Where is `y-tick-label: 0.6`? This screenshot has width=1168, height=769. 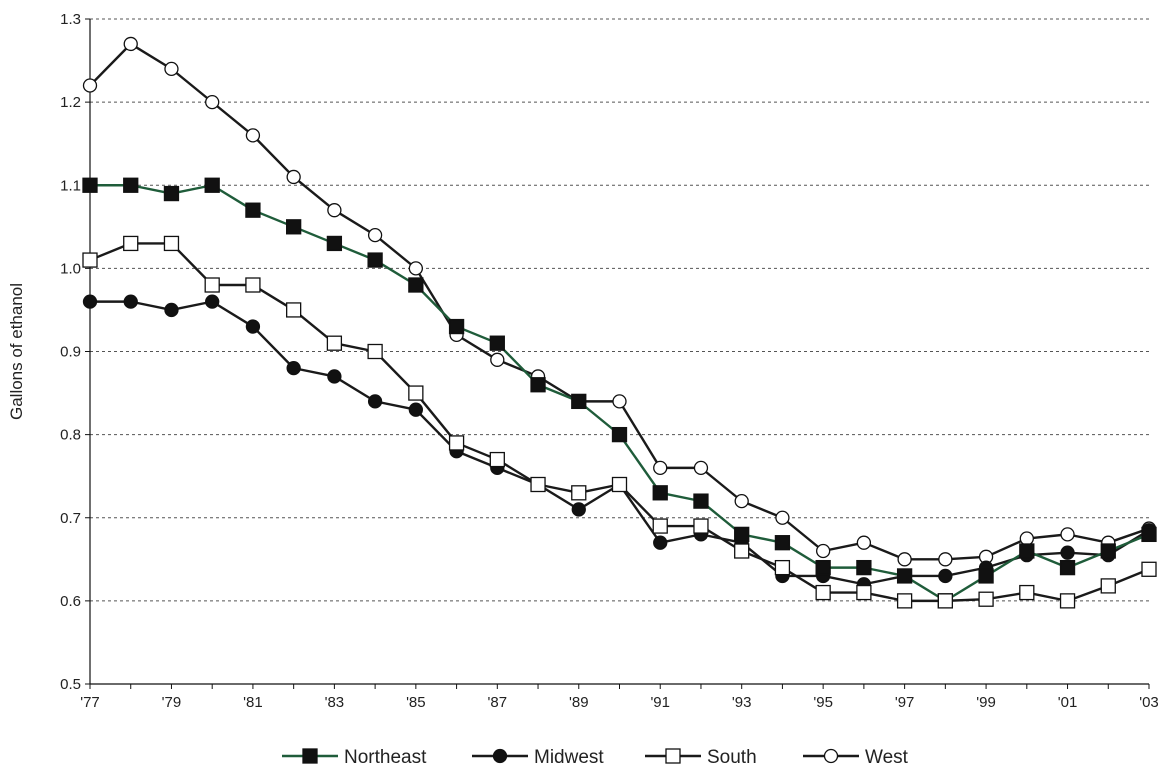 y-tick-label: 0.6 is located at coordinates (70, 601).